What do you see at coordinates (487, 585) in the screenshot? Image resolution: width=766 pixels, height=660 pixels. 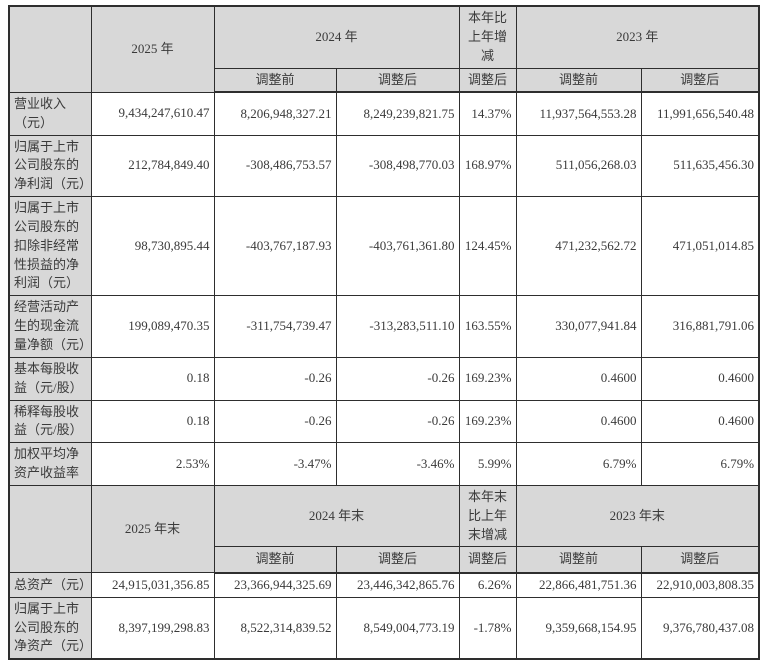 I see `cell-change: 6.26%` at bounding box center [487, 585].